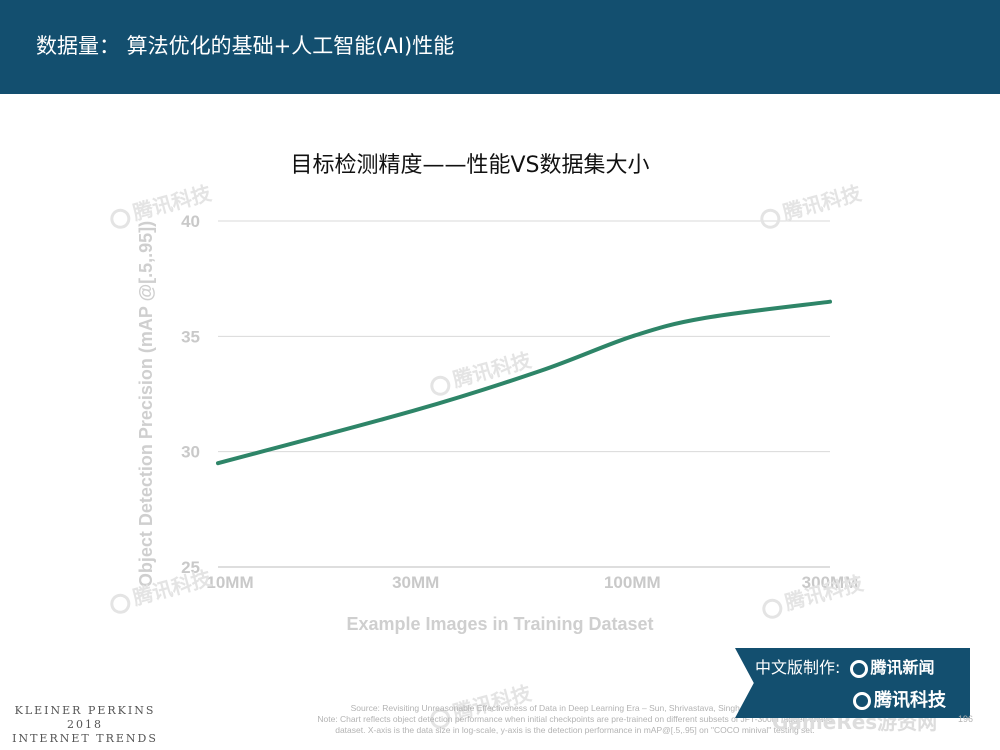 The image size is (1000, 750). I want to click on credit-badge: 中文版制作: 腾讯新闻 腾讯科技, so click(852, 694).